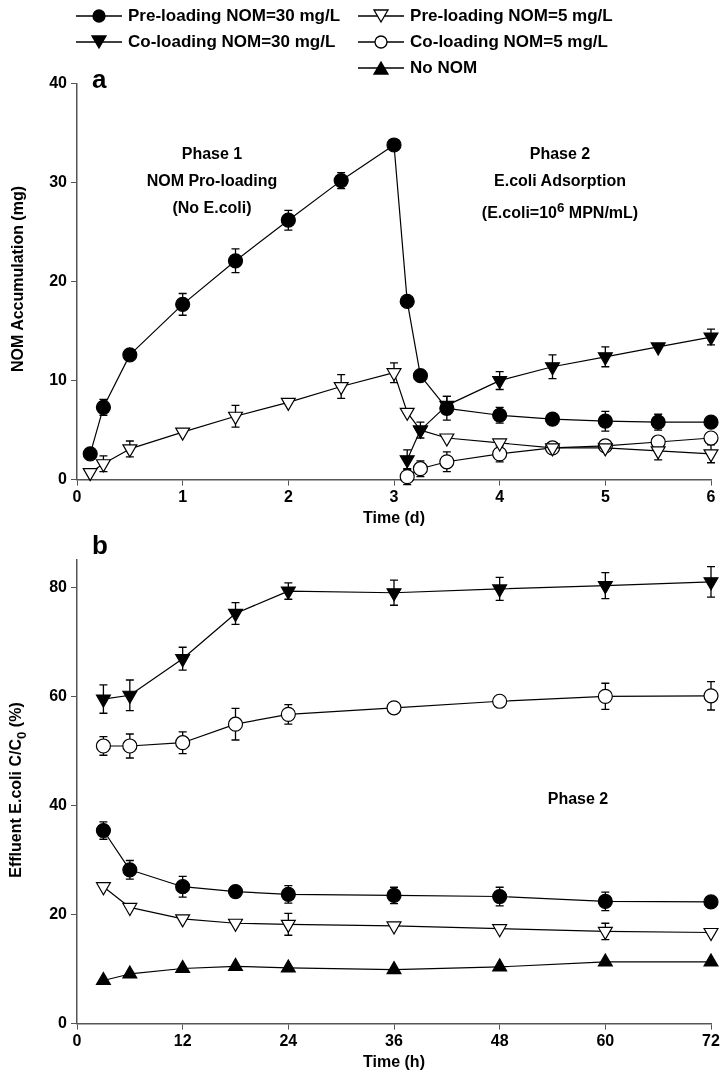  Describe the element at coordinates (394, 1040) in the screenshot. I see `x-tick-label: 36` at that location.